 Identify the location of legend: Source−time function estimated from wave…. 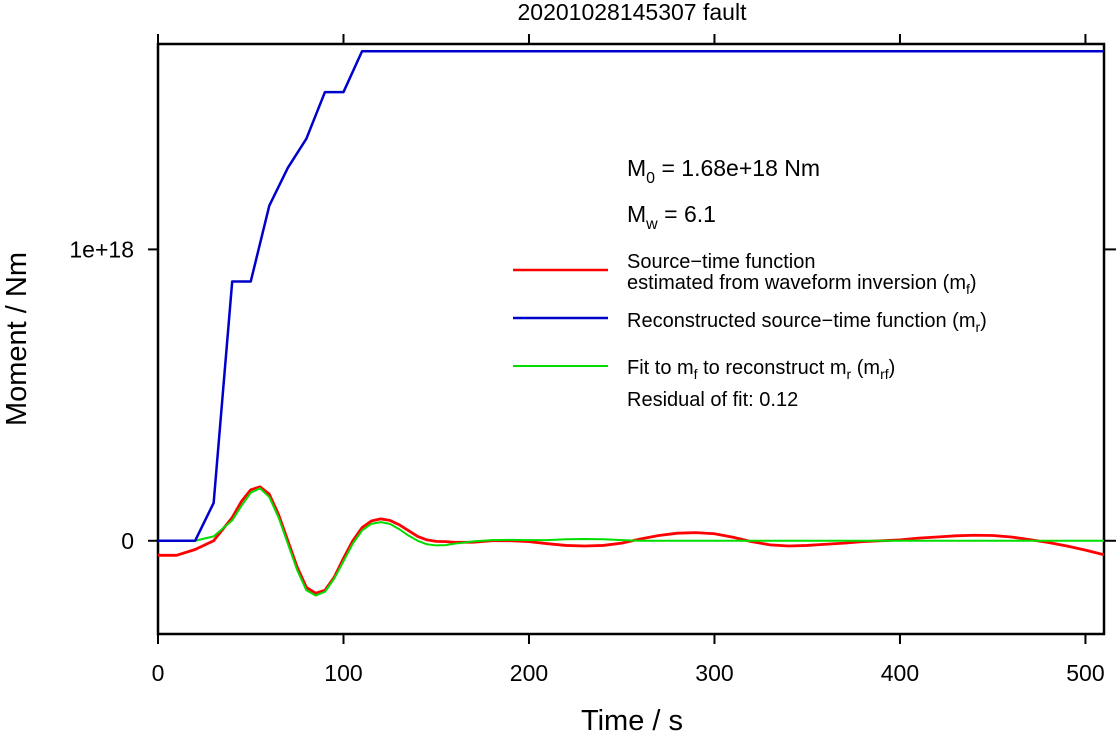
(750, 331).